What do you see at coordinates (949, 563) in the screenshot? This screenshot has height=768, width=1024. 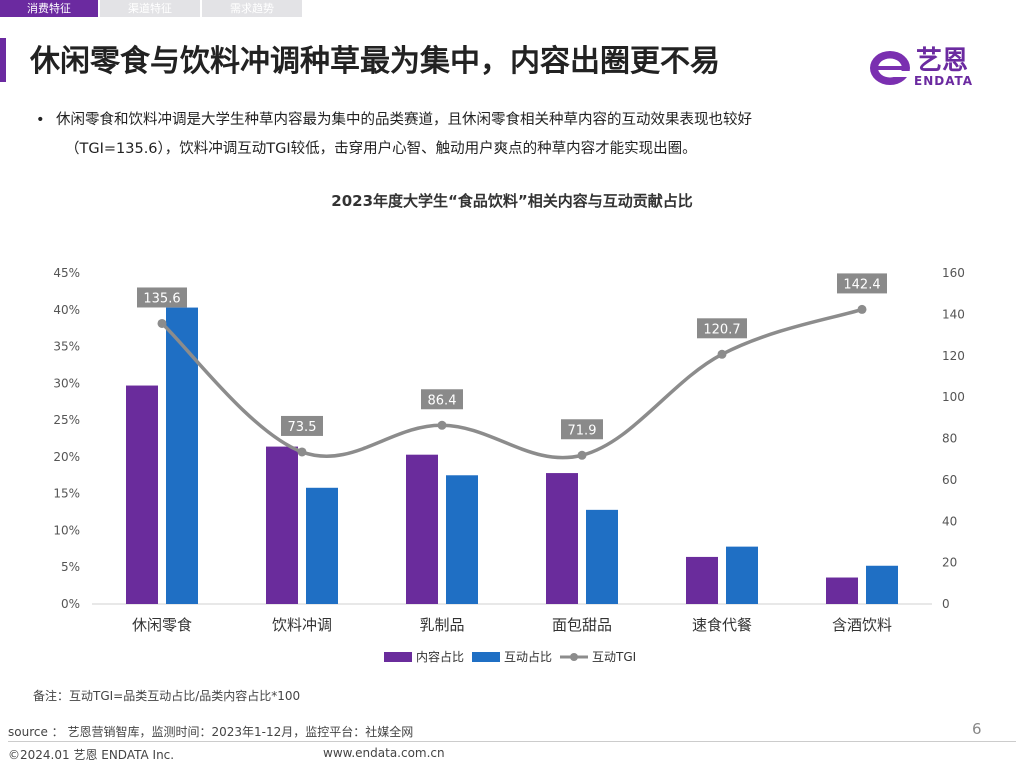 I see `y-right-tick-label: 20` at bounding box center [949, 563].